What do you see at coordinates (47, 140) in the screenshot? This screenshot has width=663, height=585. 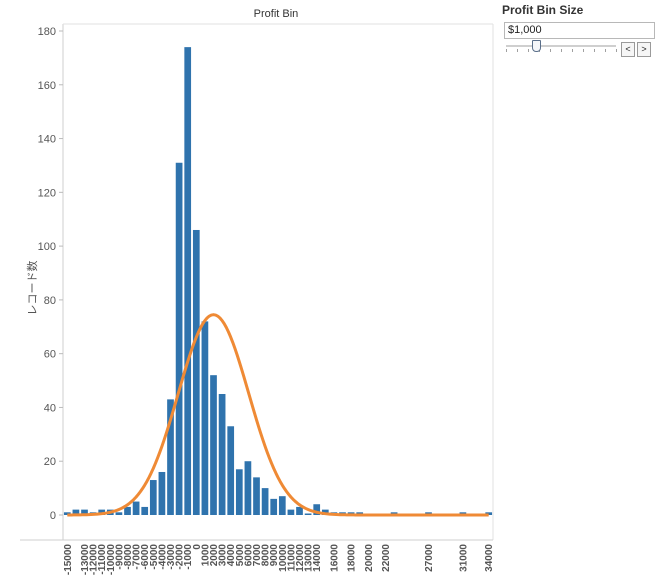 I see `y-tick-label: 140` at bounding box center [47, 140].